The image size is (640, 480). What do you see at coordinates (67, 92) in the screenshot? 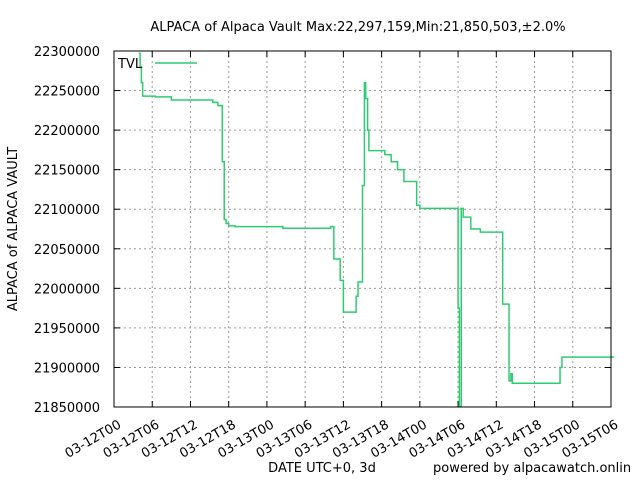
I see `y-tick-label: 22250000` at bounding box center [67, 92].